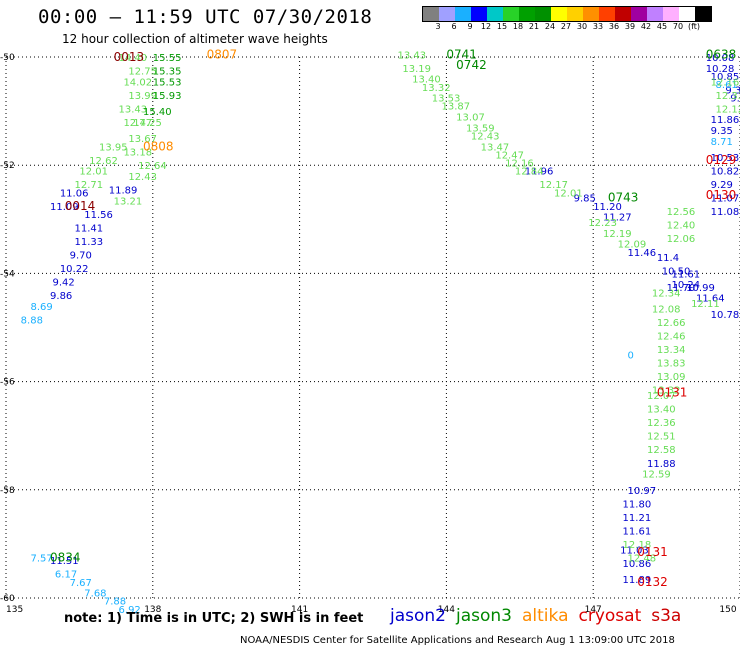 The image size is (740, 650). Describe the element at coordinates (133, 109) in the screenshot. I see `wave-height-point: 13.43` at that location.